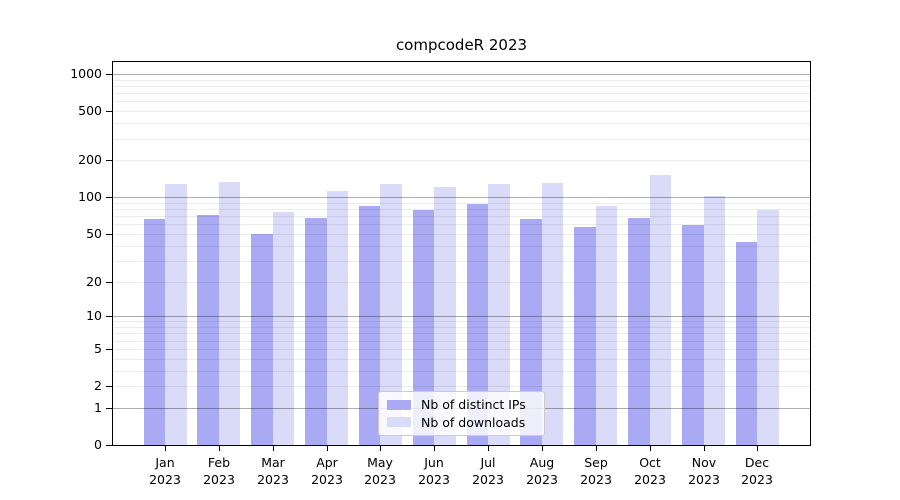  What do you see at coordinates (154, 332) in the screenshot?
I see `bar-nb-of-distinct-ips-jan` at bounding box center [154, 332].